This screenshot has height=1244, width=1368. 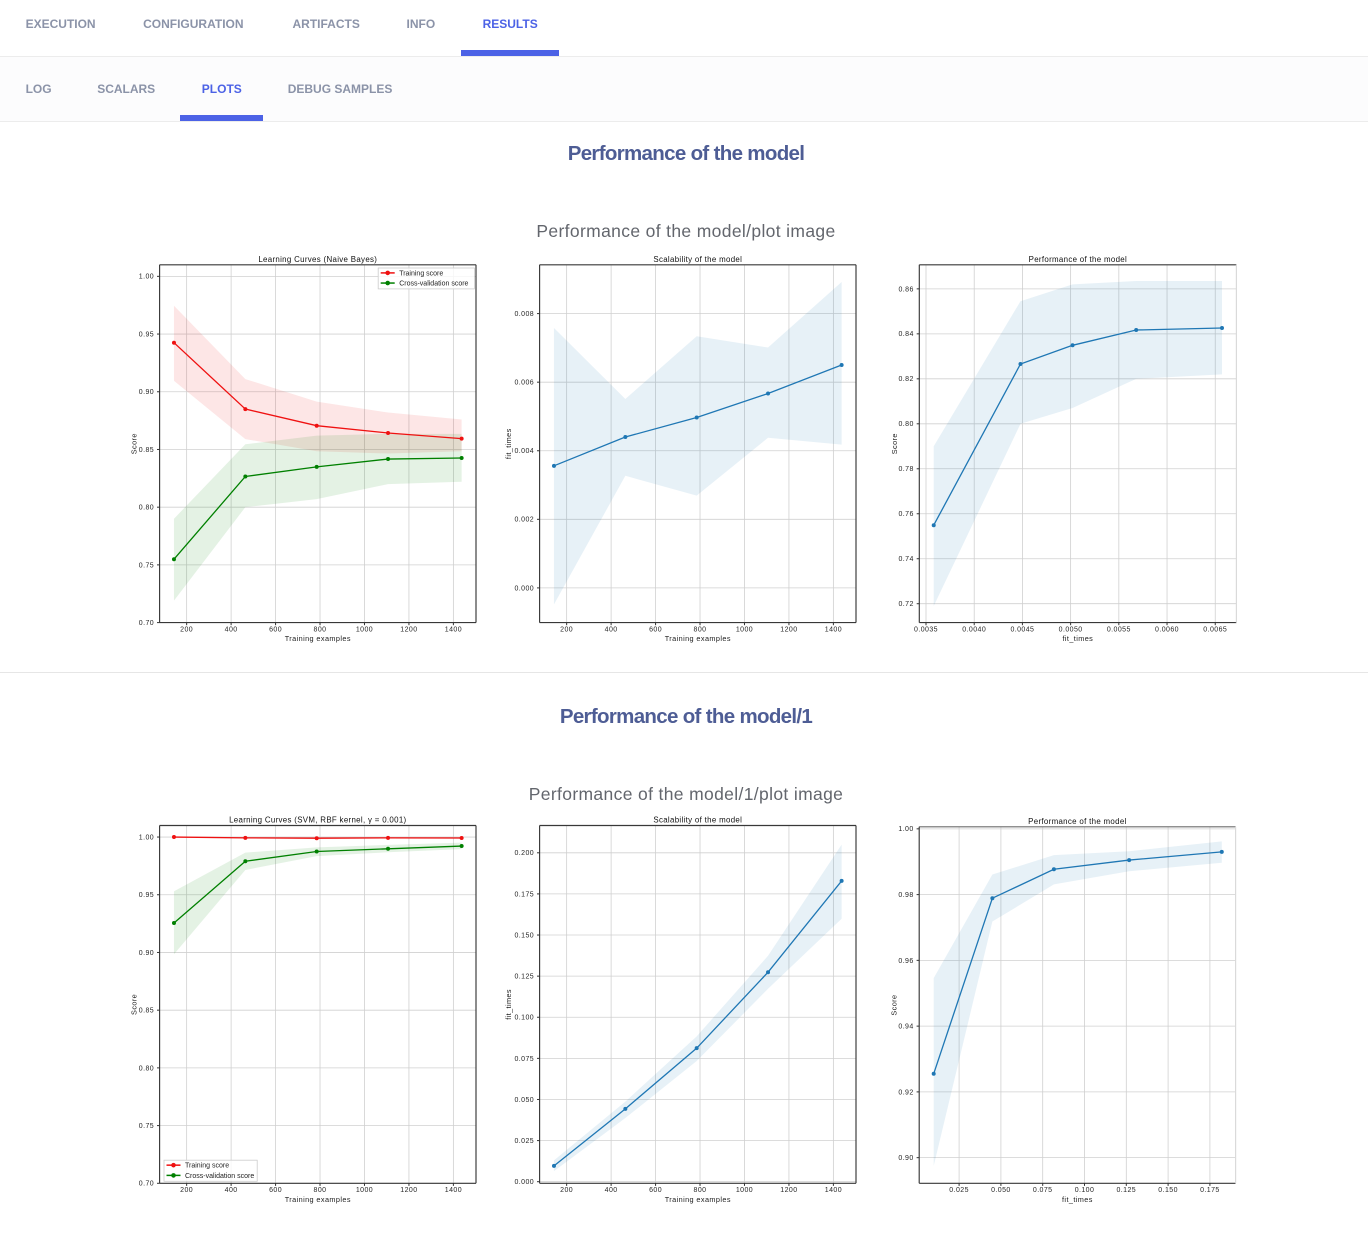 I want to click on svg-text: 0.0050, so click(x=1071, y=629).